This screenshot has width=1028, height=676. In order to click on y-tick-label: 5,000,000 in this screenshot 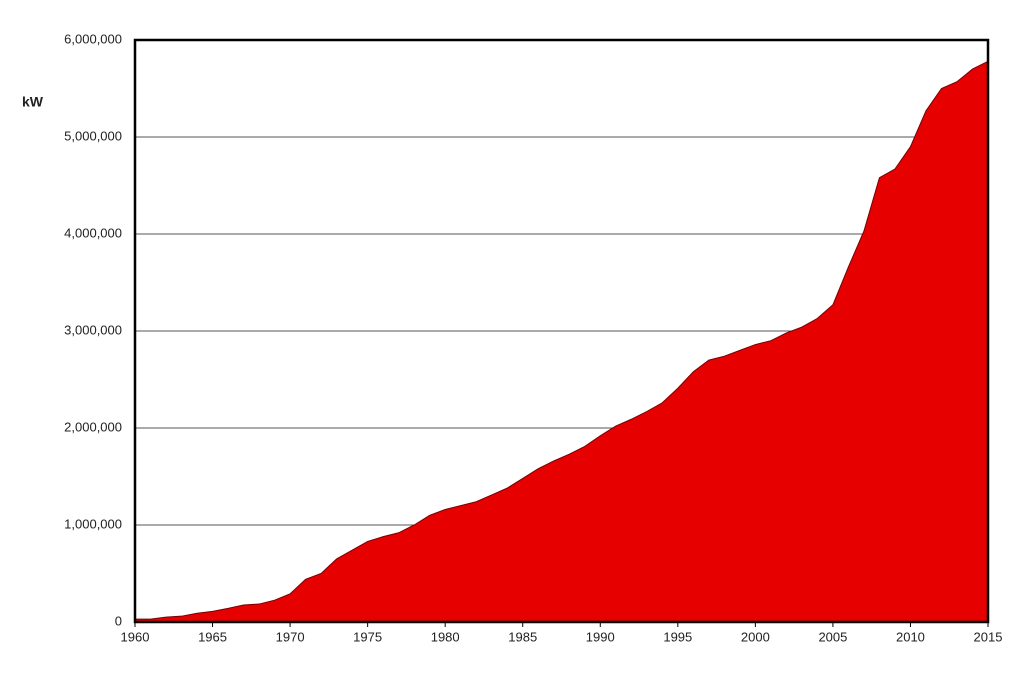, I will do `click(93, 135)`.